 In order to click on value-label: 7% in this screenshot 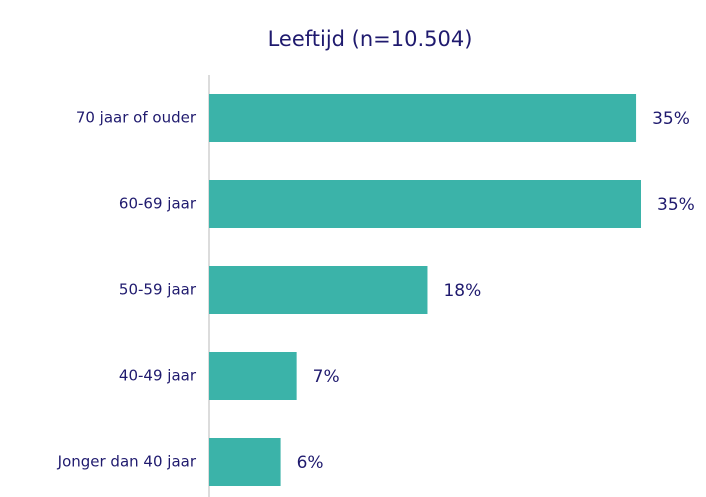, I will do `click(326, 377)`.